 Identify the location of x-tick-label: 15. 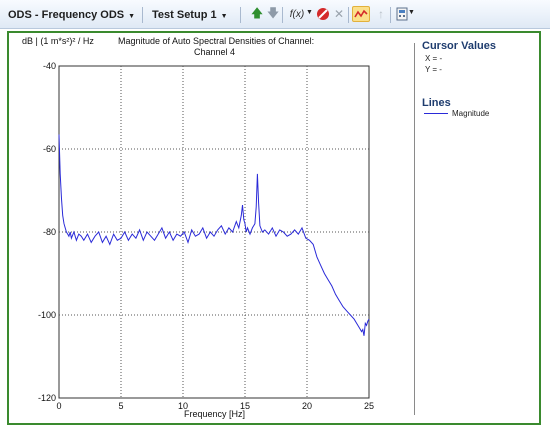
(245, 406).